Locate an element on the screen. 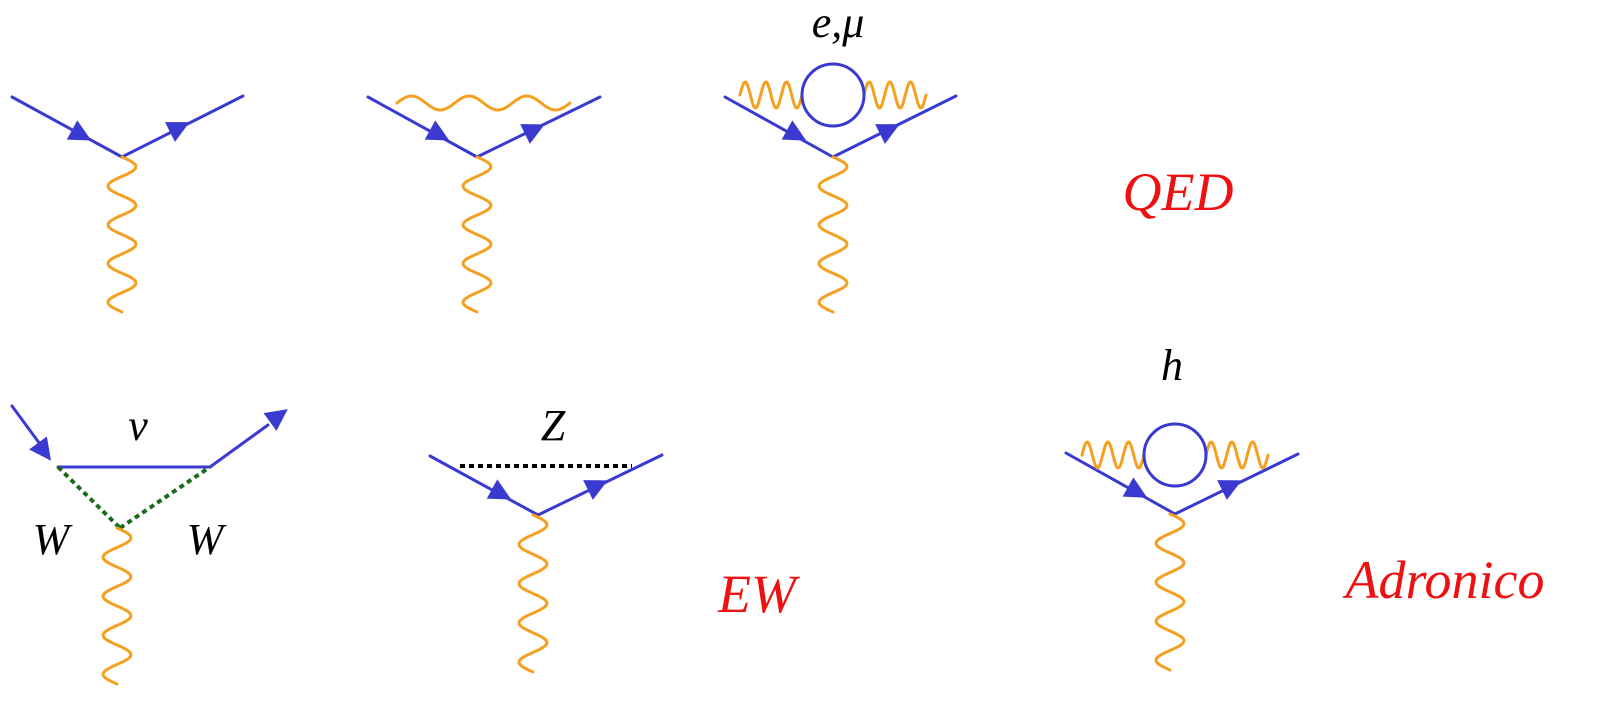 The image size is (1618, 707). loop-label: h is located at coordinates (1172, 365).